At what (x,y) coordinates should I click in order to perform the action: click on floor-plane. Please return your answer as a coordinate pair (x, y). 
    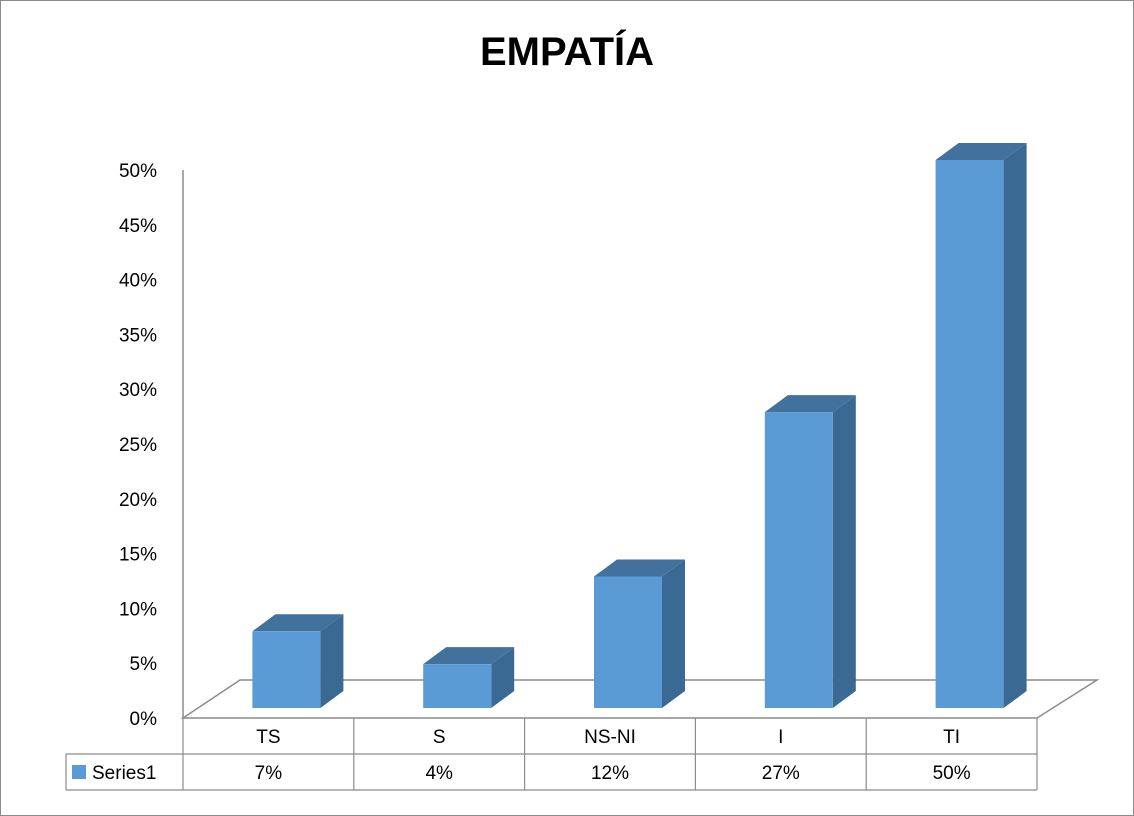
    Looking at the image, I should click on (640, 699).